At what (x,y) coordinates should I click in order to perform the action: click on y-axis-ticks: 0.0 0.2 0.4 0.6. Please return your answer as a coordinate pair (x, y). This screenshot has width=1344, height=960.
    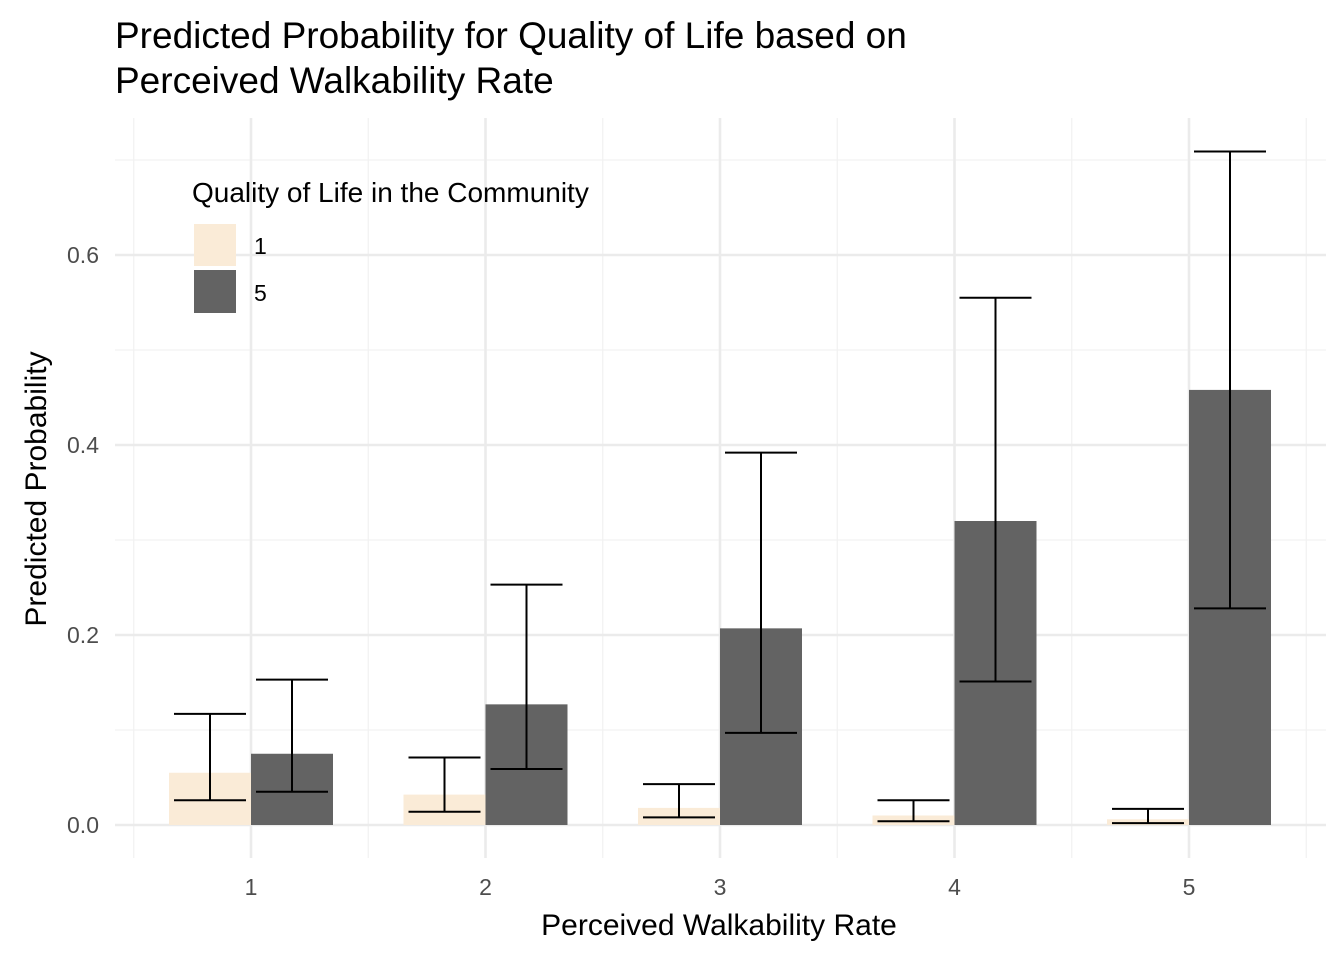
    Looking at the image, I should click on (83, 540).